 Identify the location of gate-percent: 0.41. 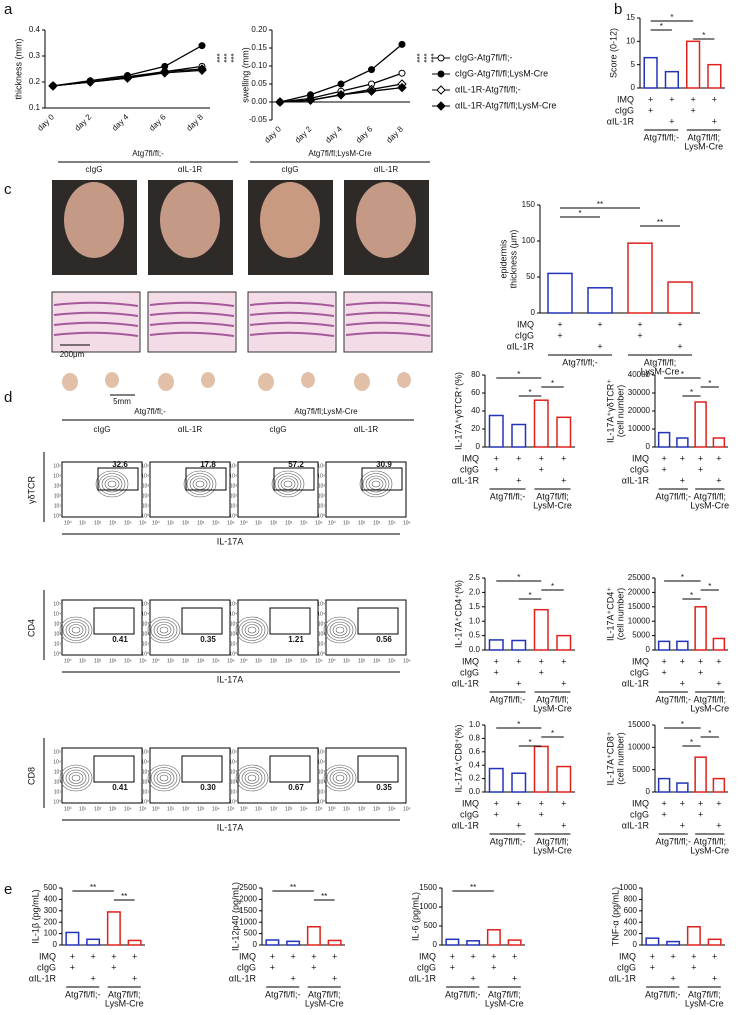
(120, 639).